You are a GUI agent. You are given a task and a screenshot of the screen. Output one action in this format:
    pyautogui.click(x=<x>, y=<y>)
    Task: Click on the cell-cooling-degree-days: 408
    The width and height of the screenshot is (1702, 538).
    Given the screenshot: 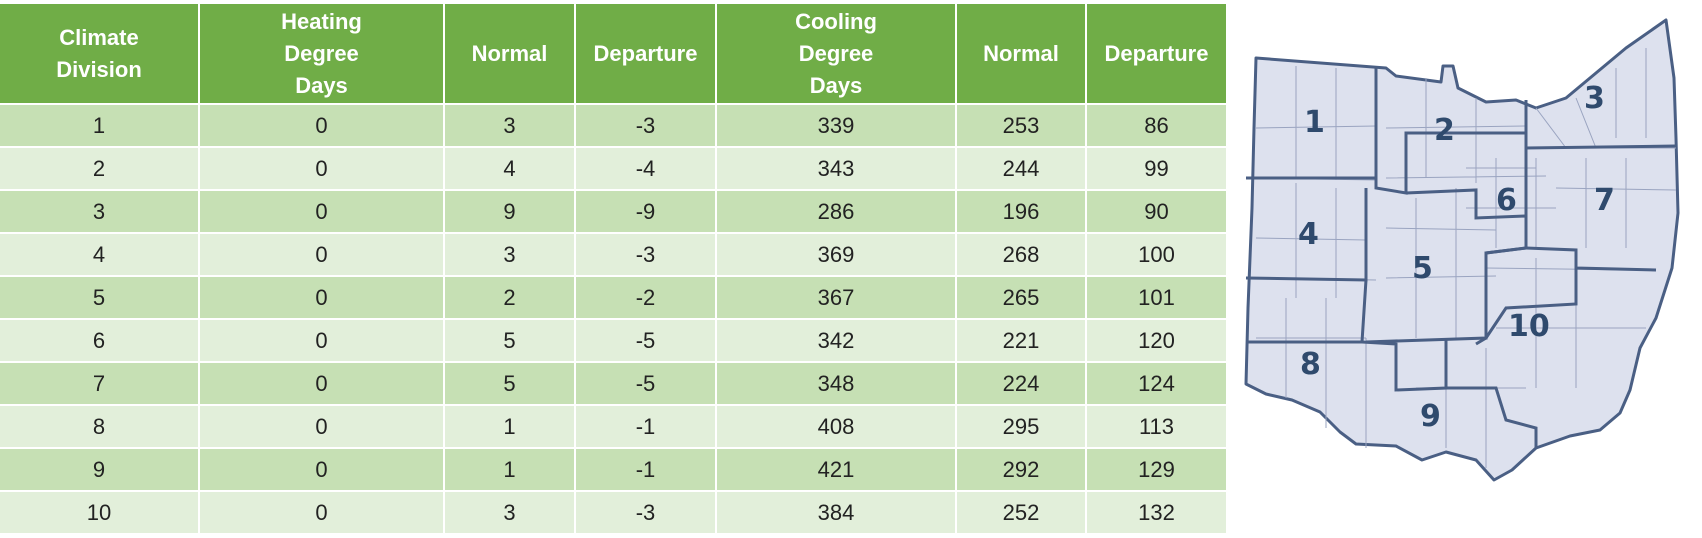 What is the action you would take?
    pyautogui.click(x=836, y=426)
    